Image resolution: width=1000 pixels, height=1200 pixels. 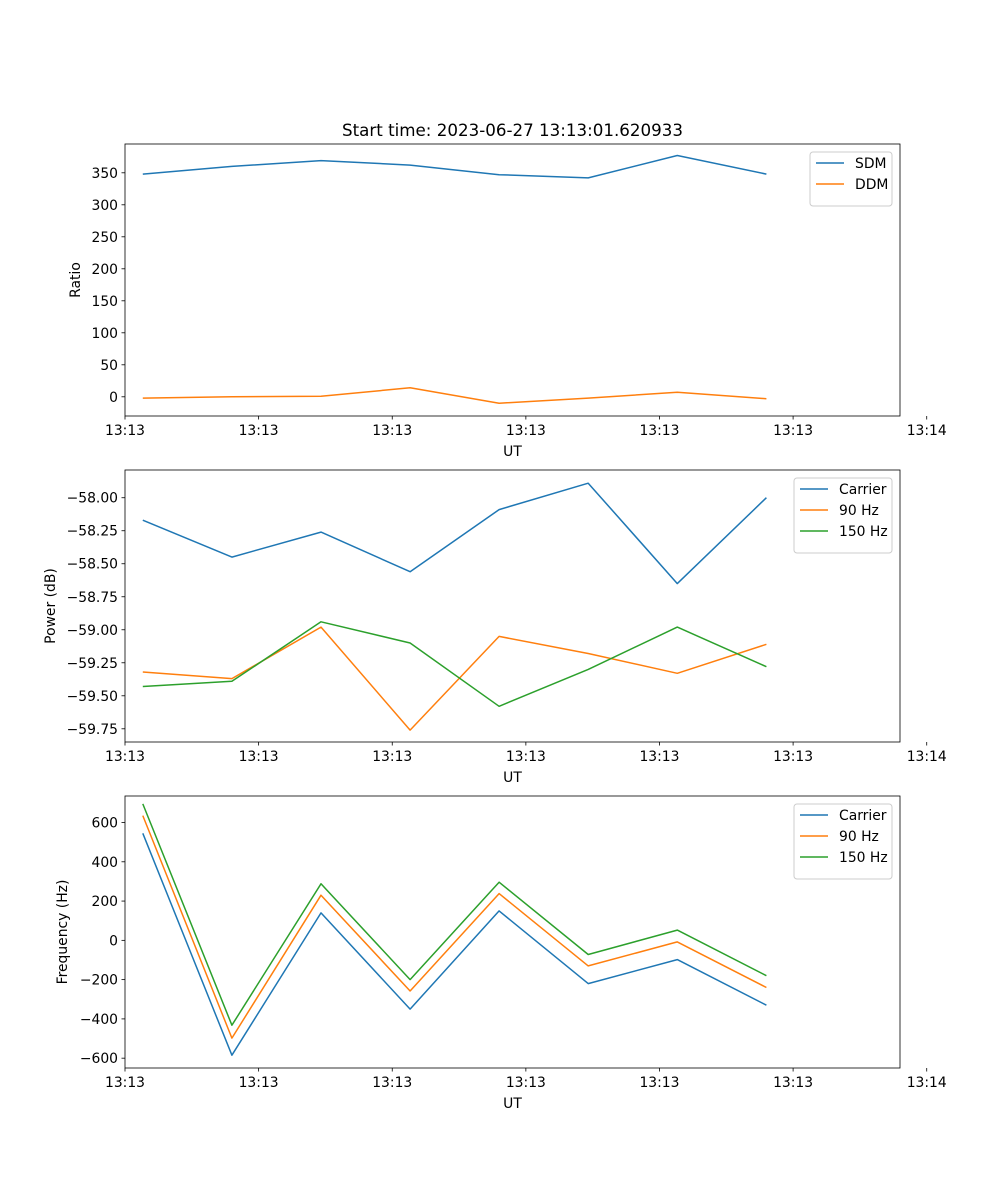 What do you see at coordinates (104, 302) in the screenshot?
I see `y-tick-label: 150` at bounding box center [104, 302].